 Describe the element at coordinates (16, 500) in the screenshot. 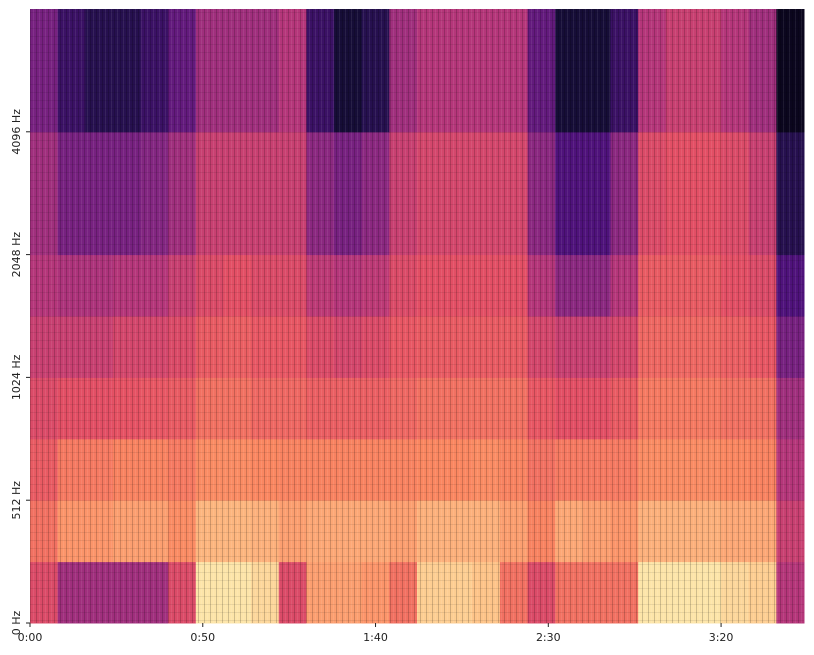

I see `y-tick-label: 512 Hz` at that location.